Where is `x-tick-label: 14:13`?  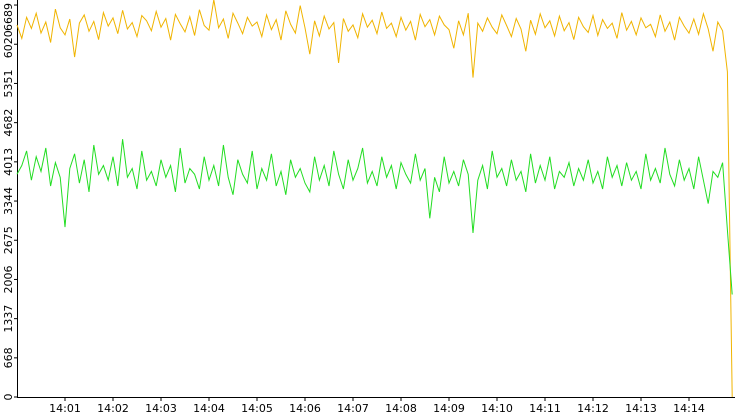 x-tick-label: 14:13 is located at coordinates (641, 408).